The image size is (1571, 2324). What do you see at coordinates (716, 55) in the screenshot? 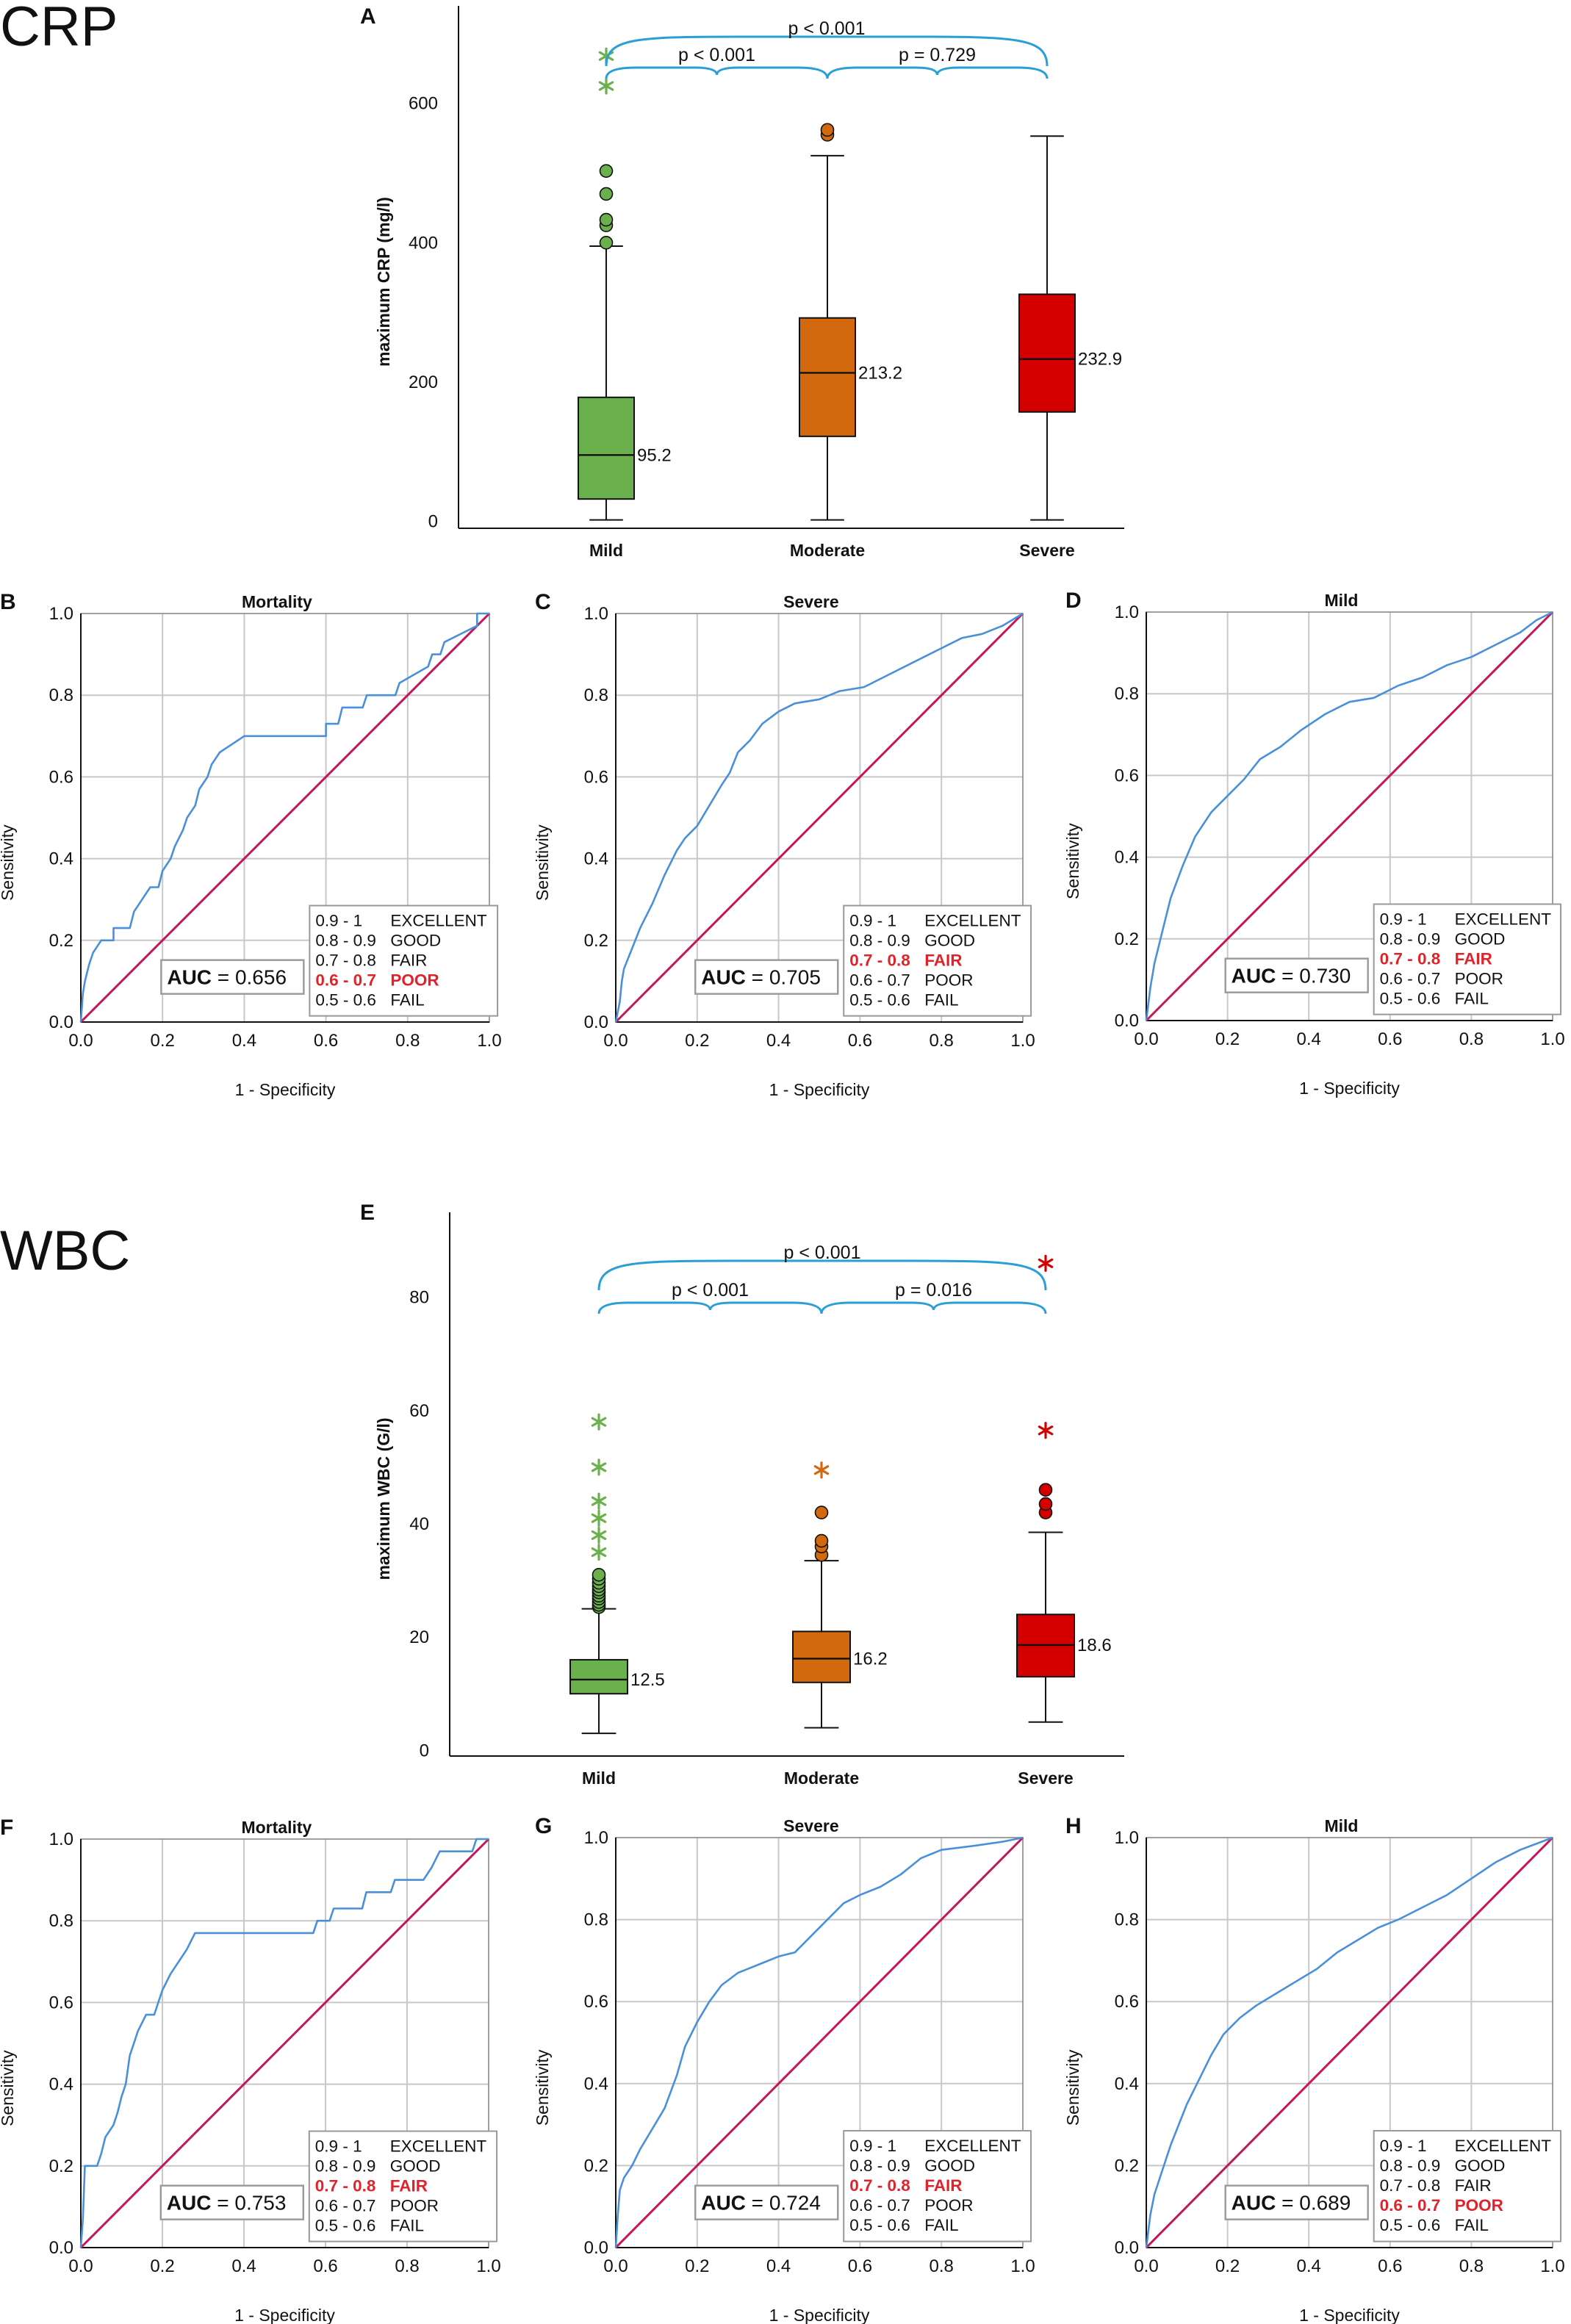
I see `p-value-label: p < 0.001` at bounding box center [716, 55].